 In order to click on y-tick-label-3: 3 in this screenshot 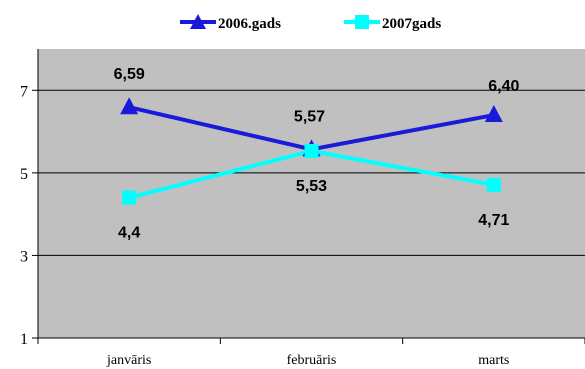, I will do `click(24, 256)`.